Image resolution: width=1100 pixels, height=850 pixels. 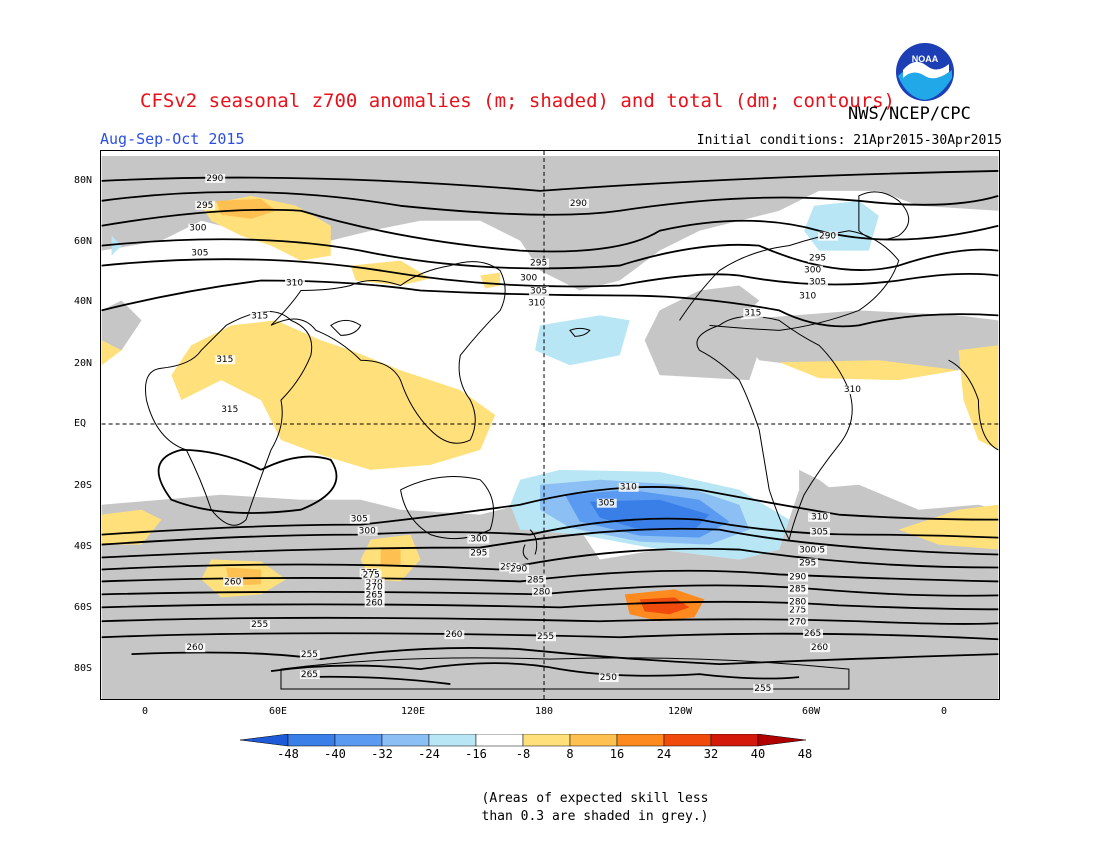 What do you see at coordinates (429, 754) in the screenshot?
I see `colorbar-tick-label: -24` at bounding box center [429, 754].